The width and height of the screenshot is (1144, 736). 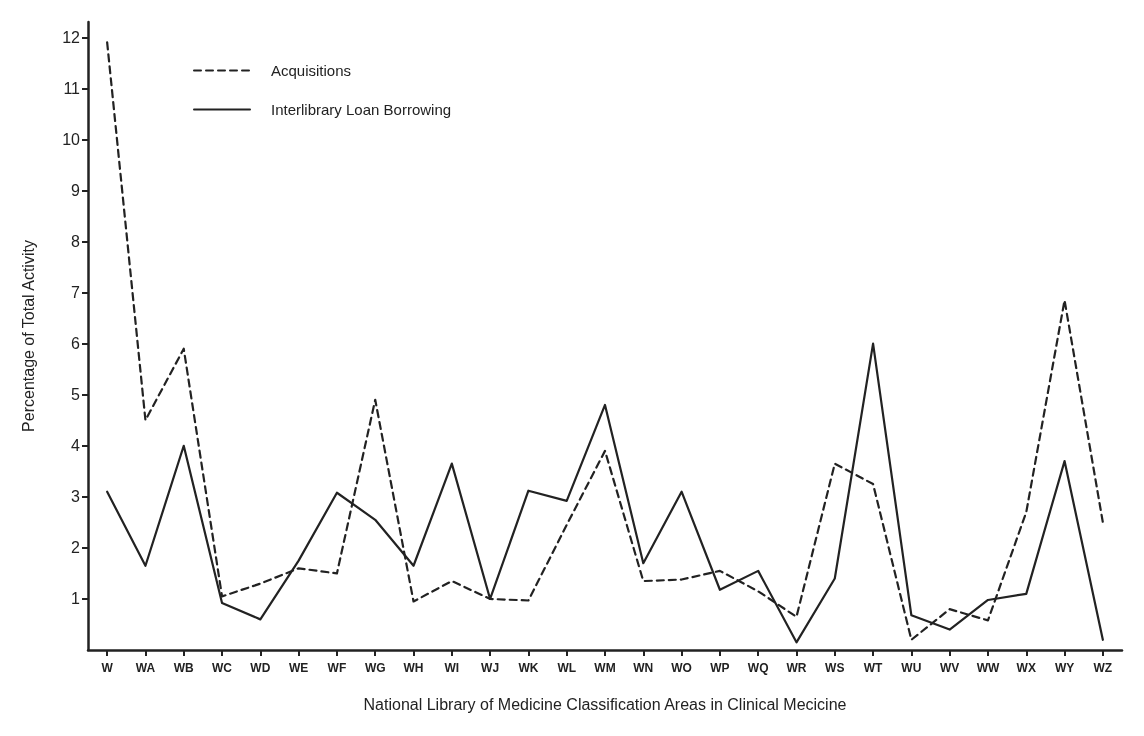 What do you see at coordinates (76, 344) in the screenshot?
I see `y-tick-label: 6` at bounding box center [76, 344].